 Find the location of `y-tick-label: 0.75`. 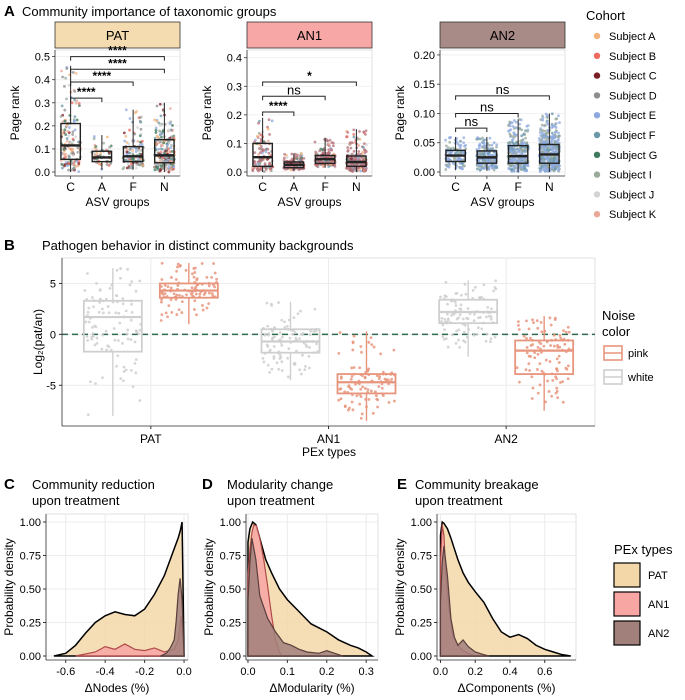

y-tick-label: 0.75 is located at coordinates (30, 557).